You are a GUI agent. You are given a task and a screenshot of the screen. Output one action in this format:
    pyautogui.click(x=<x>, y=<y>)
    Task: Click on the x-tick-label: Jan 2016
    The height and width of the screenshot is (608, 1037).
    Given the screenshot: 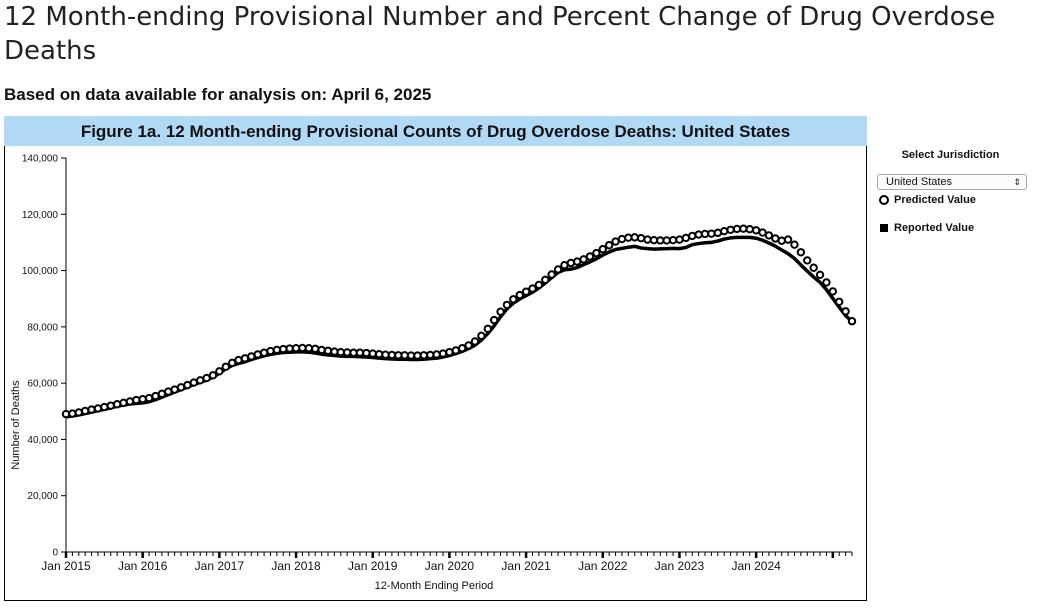 What is the action you would take?
    pyautogui.click(x=143, y=566)
    